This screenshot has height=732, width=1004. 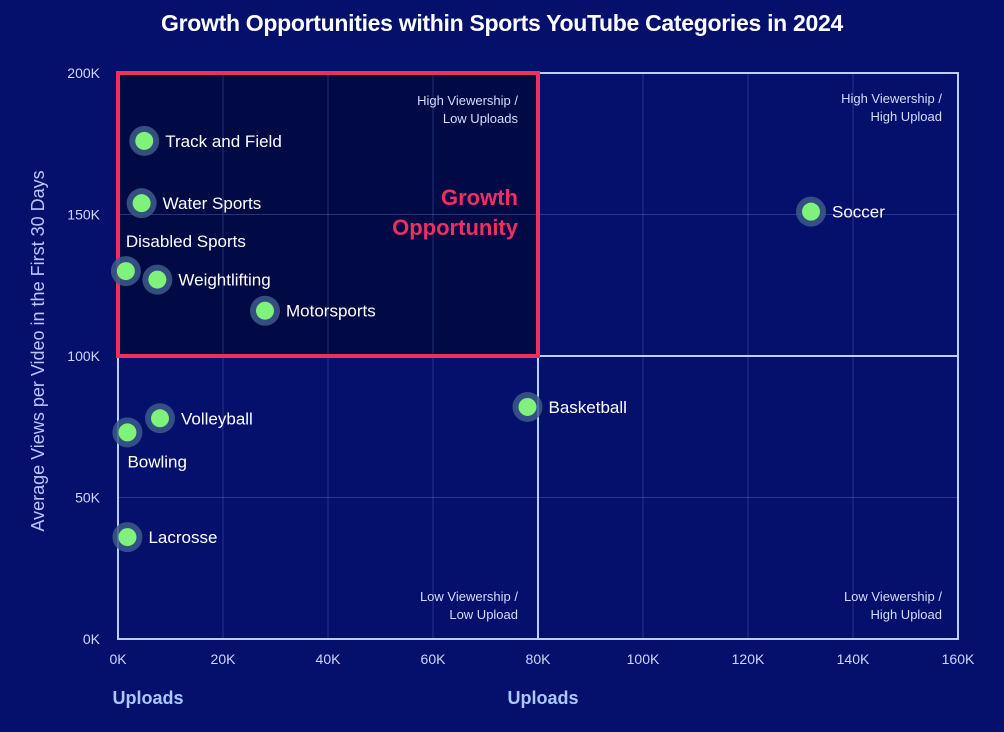 What do you see at coordinates (588, 407) in the screenshot?
I see `data-label: Basketball` at bounding box center [588, 407].